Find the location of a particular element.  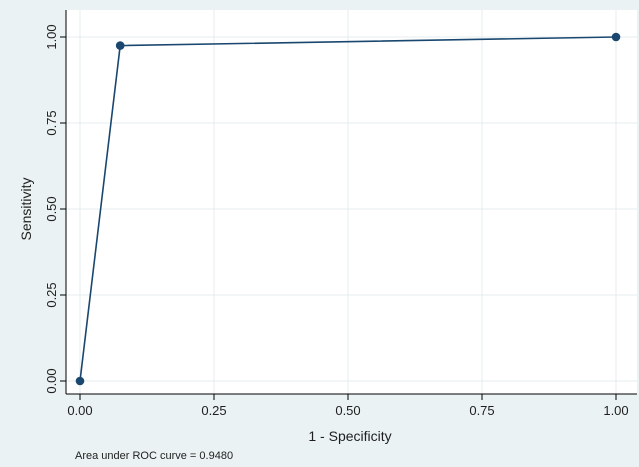

x-tick-label: 0.50 is located at coordinates (347, 410).